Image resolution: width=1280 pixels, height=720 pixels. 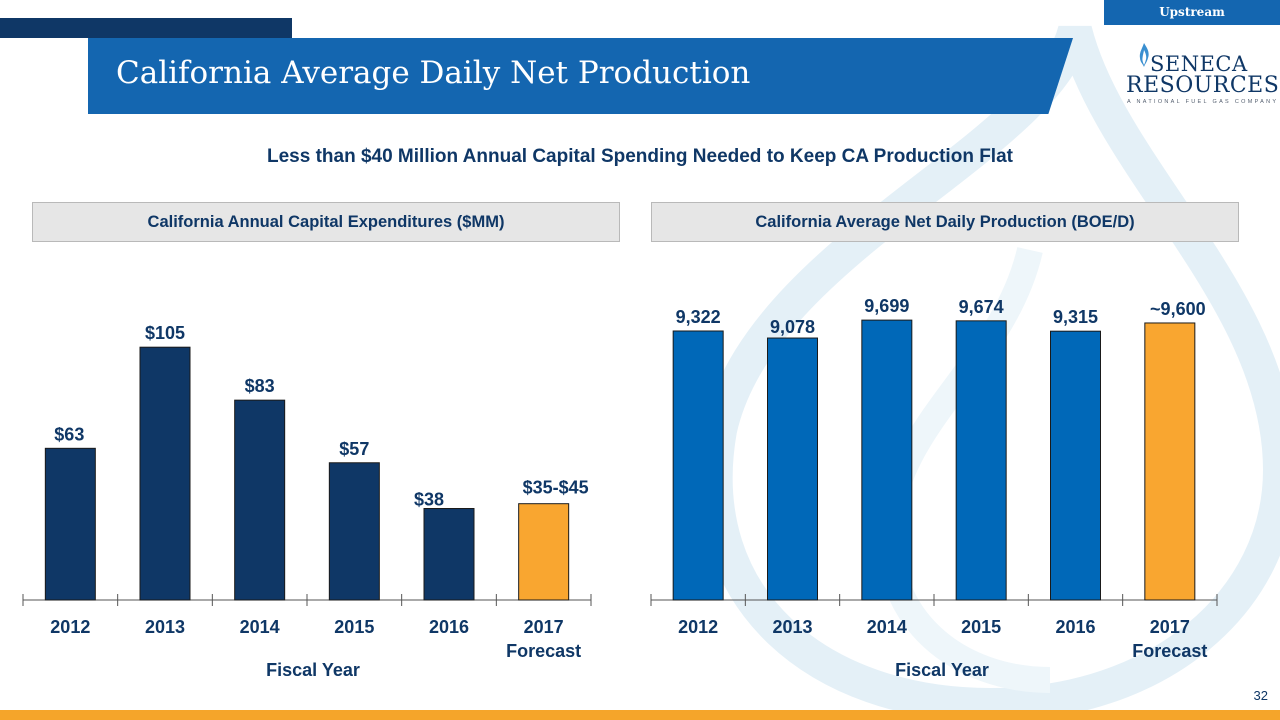 What do you see at coordinates (1199, 64) in the screenshot?
I see `logo-line-1: SENECA` at bounding box center [1199, 64].